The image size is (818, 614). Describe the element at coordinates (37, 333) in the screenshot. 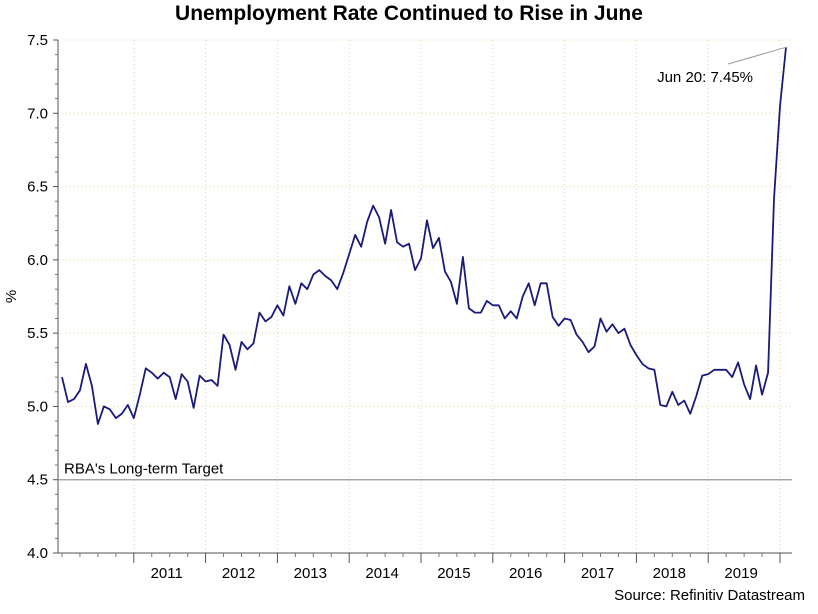

I see `y-tick-label: 5.5` at that location.